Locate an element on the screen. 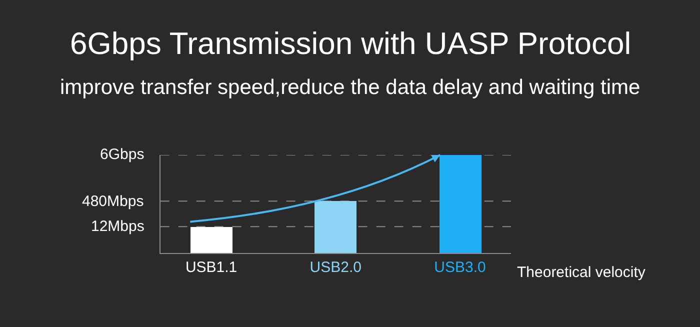  ref-line-label: 12Mbps is located at coordinates (117, 226).